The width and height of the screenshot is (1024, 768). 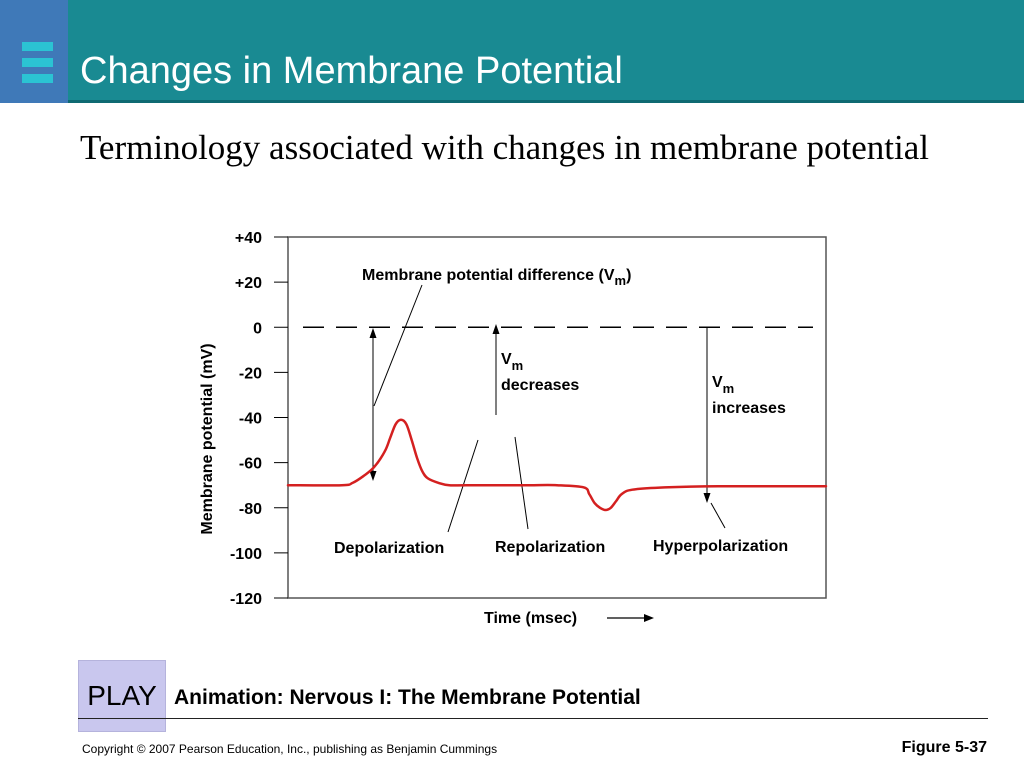 I want to click on y-tick-label: -80, so click(x=250, y=509).